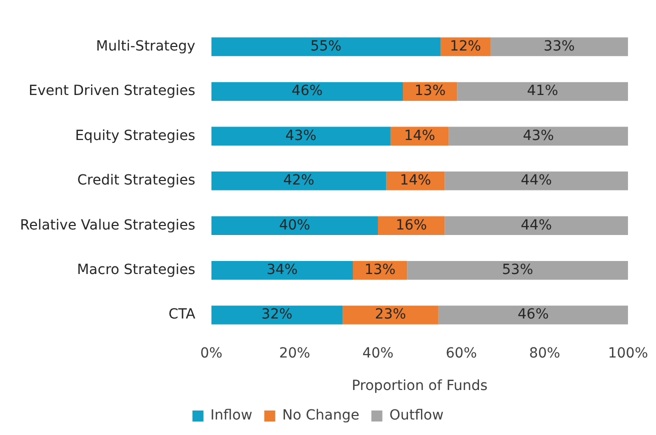 This screenshot has height=435, width=656. I want to click on data-label: 53%, so click(518, 270).